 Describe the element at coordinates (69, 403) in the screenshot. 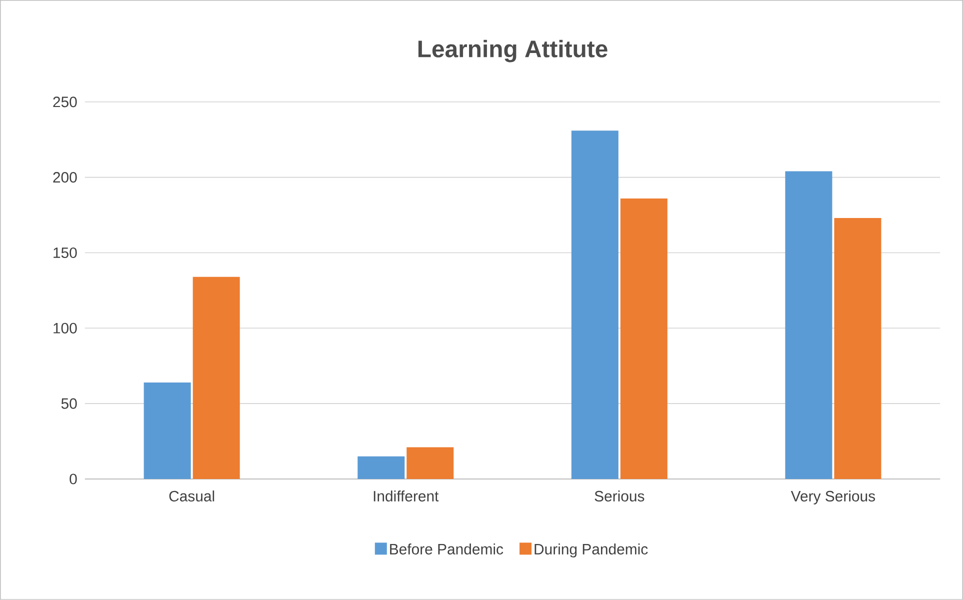

I see `y-tick-label: 50` at that location.